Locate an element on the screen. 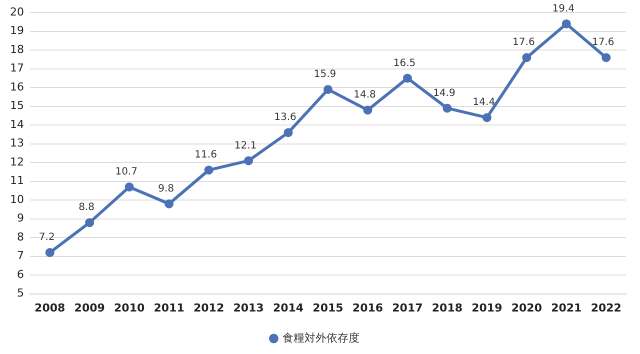  data-label: 8.8 is located at coordinates (86, 208).